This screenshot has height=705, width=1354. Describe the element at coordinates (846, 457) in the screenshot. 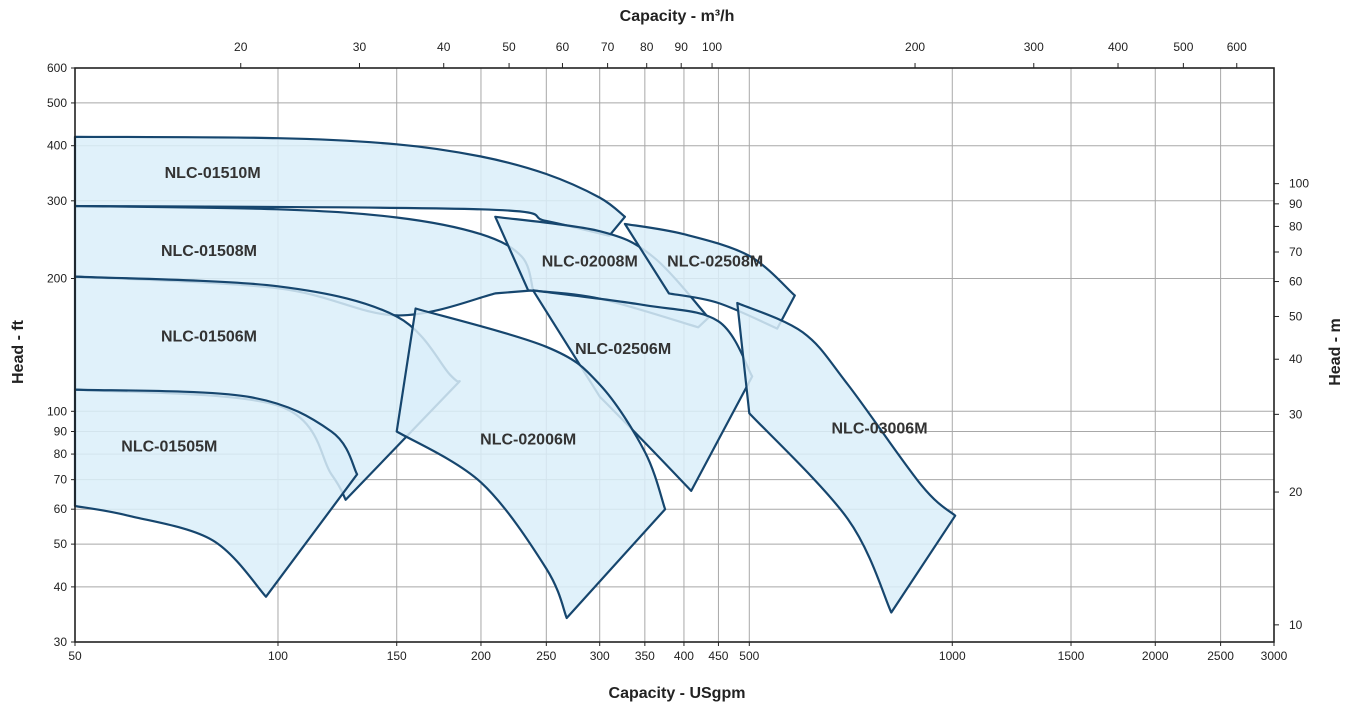

I see `region-nlc-03006m` at that location.